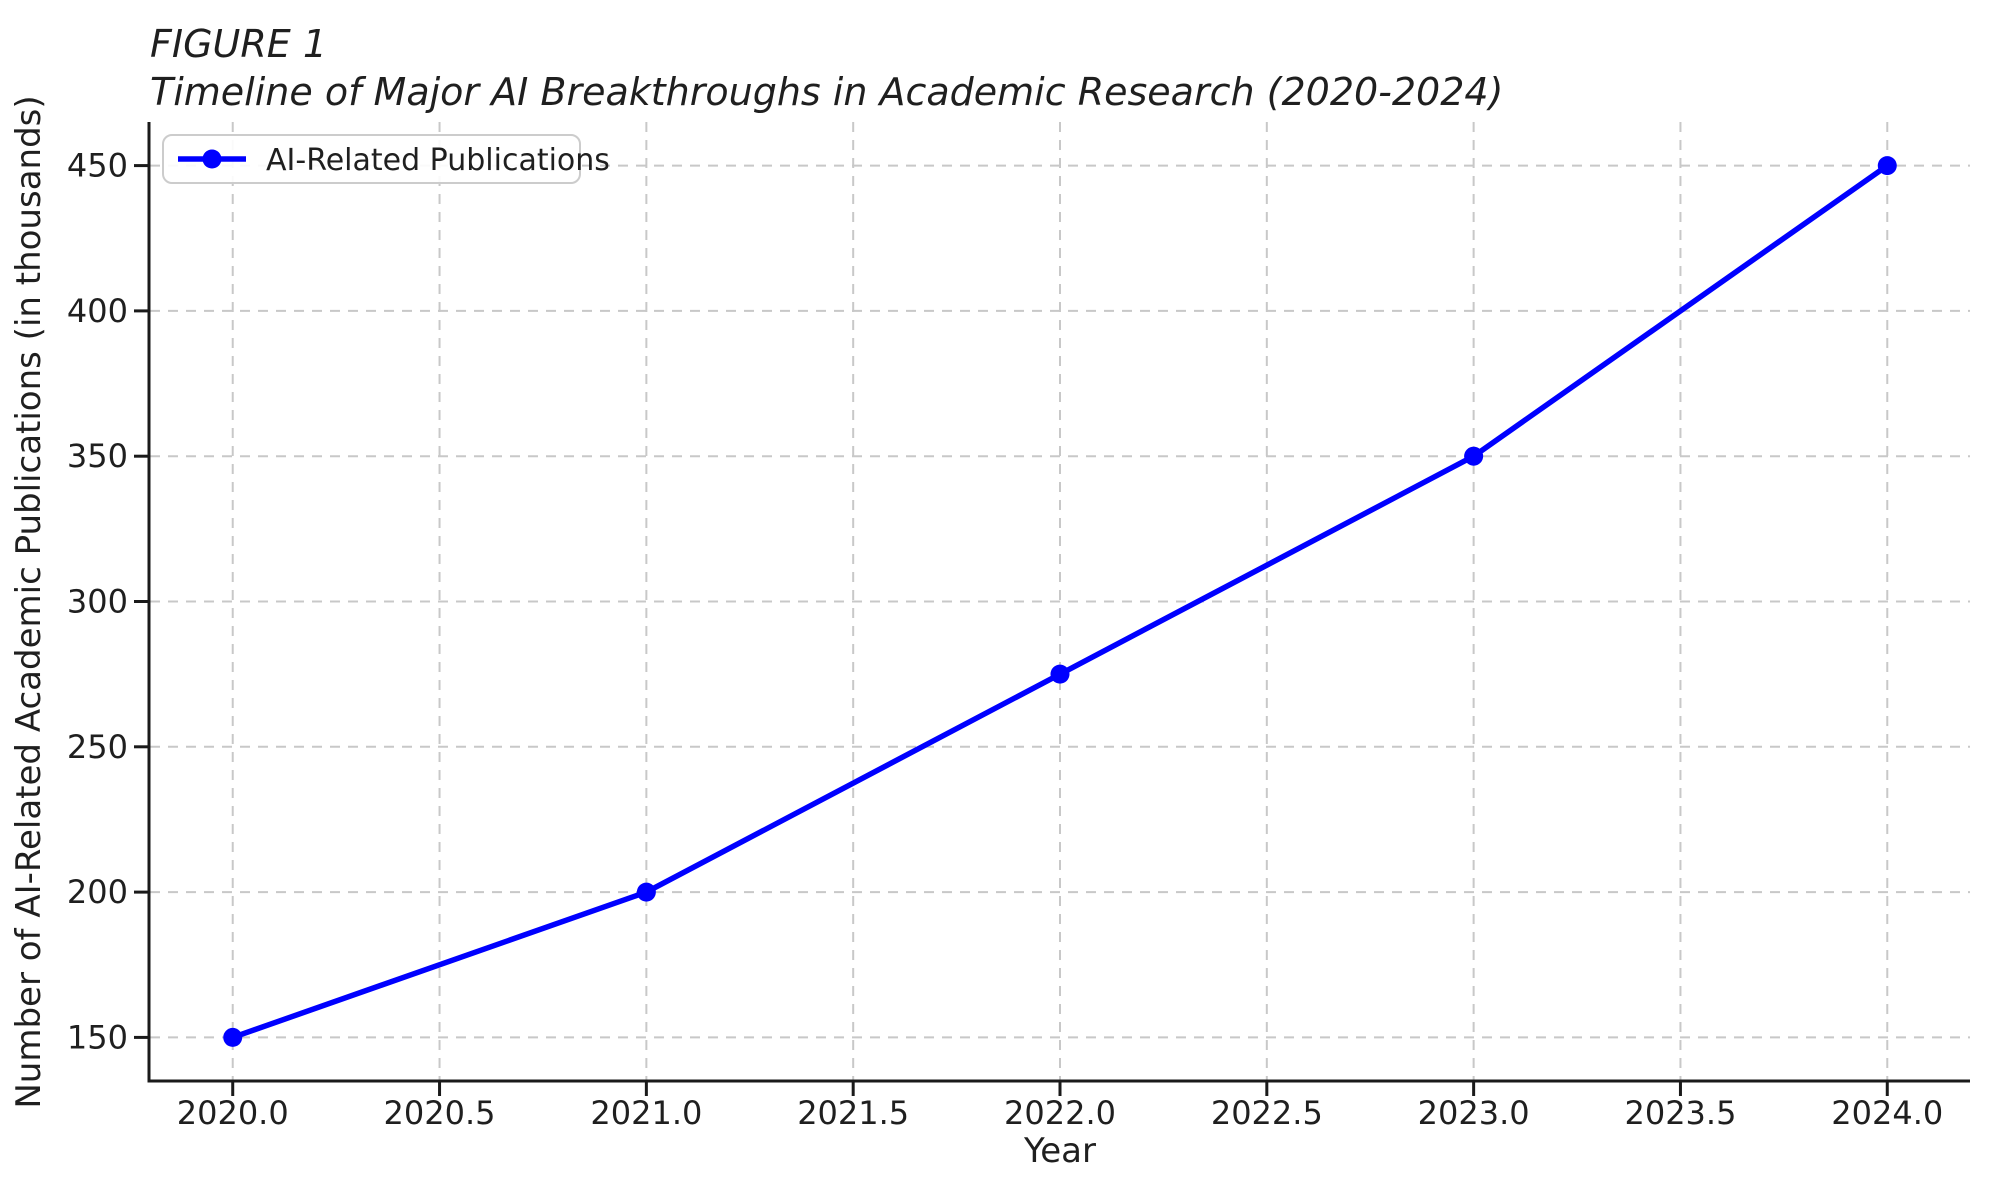  What do you see at coordinates (646, 1113) in the screenshot?
I see `x-tick-label: 2021.0` at bounding box center [646, 1113].